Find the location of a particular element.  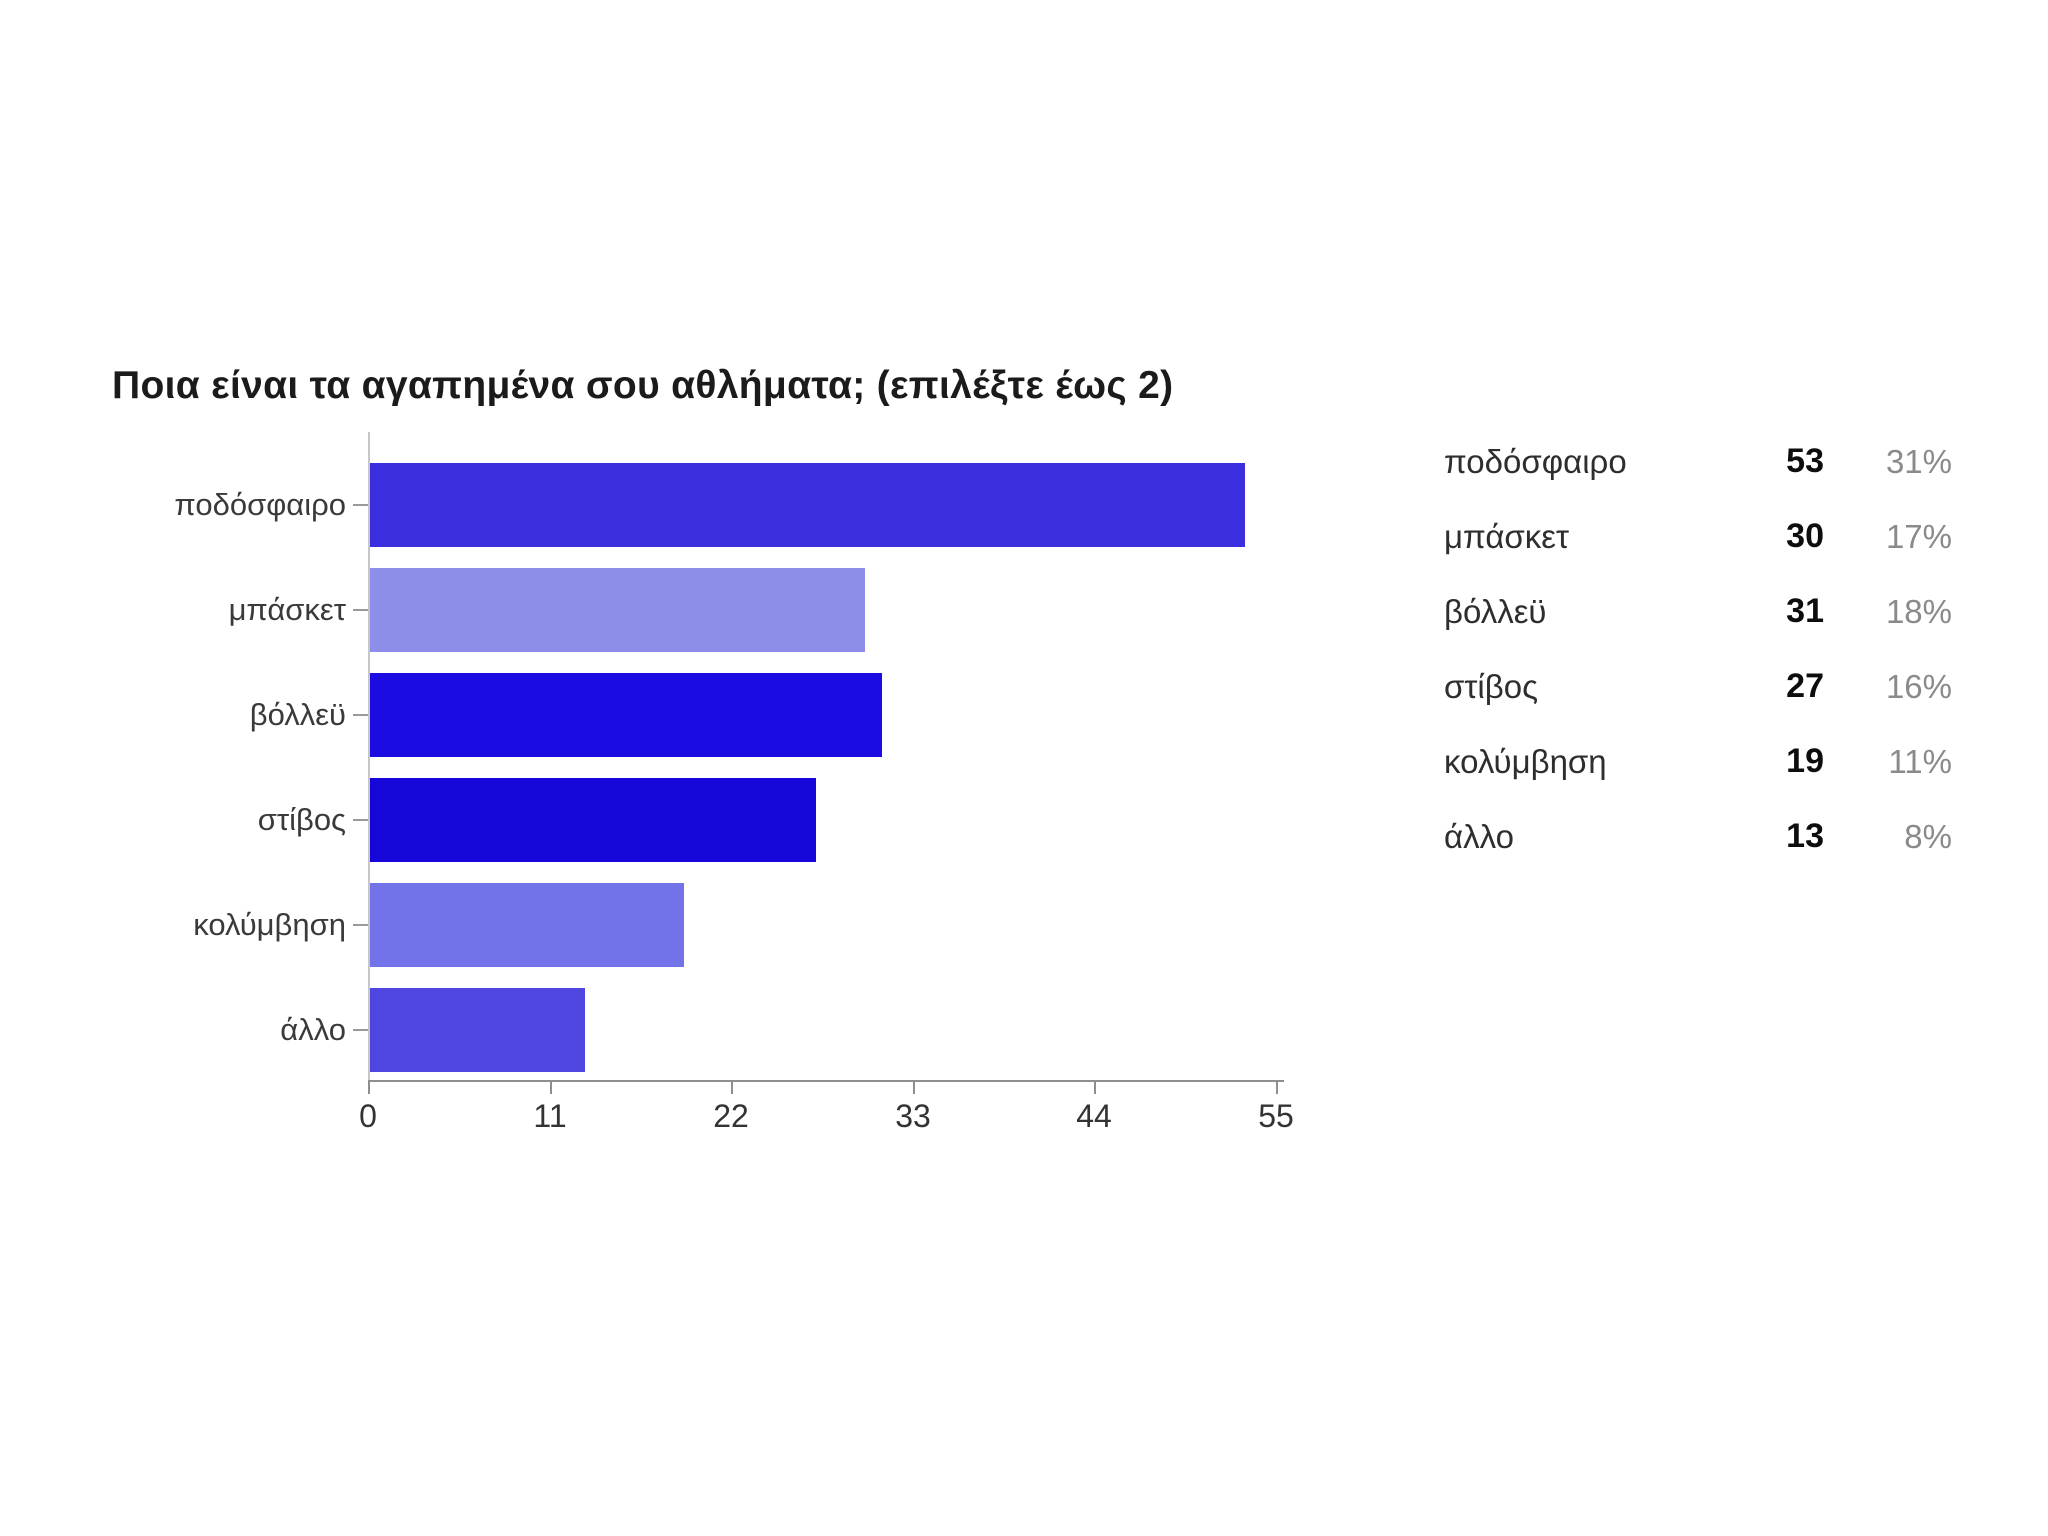

legend-category-label: στίβος is located at coordinates (1491, 686).